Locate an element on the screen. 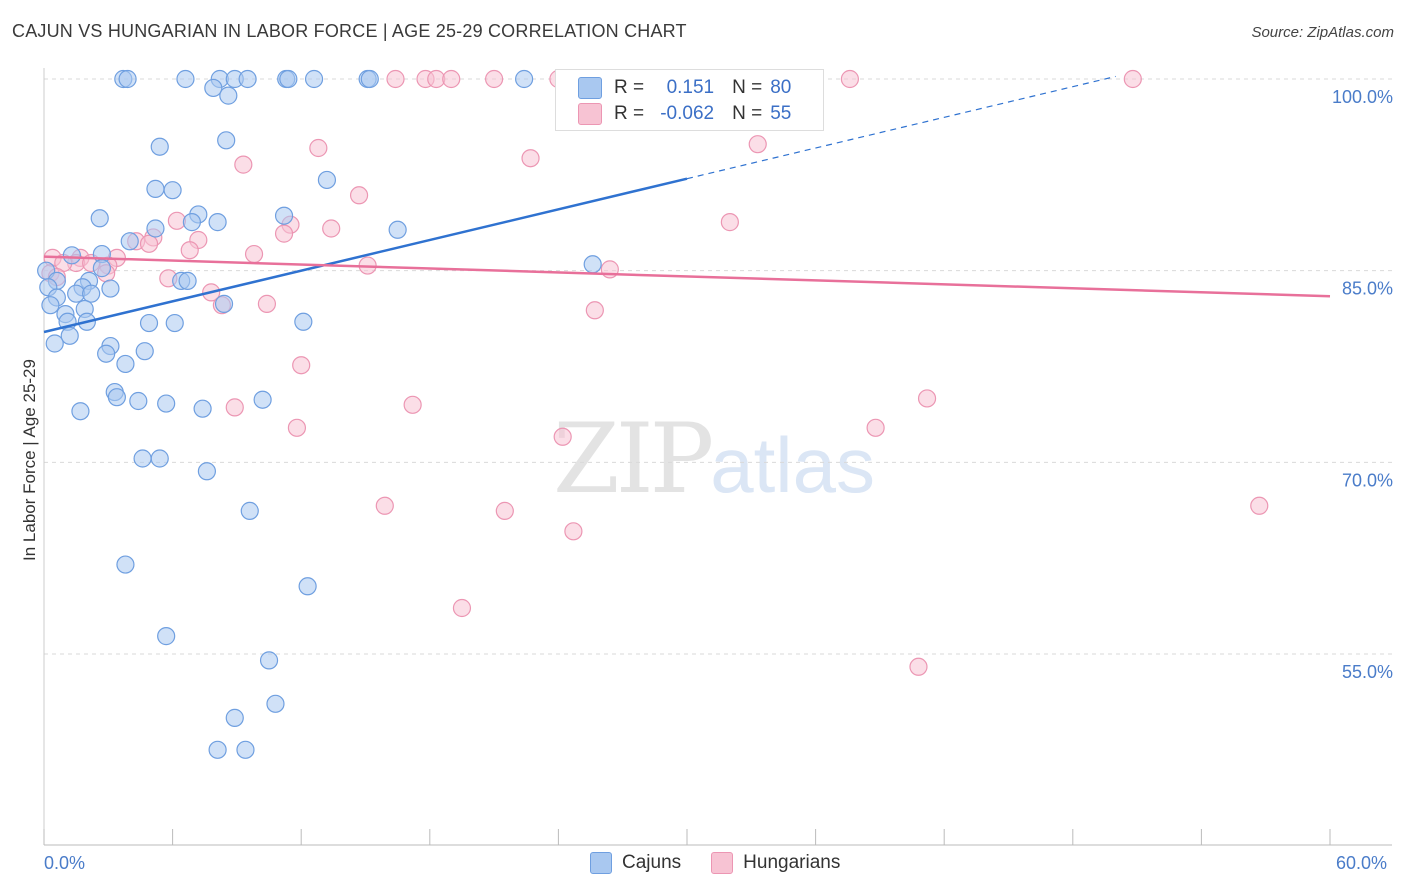 Image resolution: width=1406 pixels, height=892 pixels. y-tick-label: 70.0% is located at coordinates (1367, 480).